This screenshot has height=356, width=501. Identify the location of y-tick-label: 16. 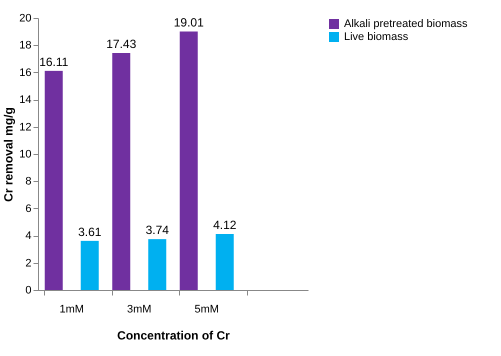
(25, 72).